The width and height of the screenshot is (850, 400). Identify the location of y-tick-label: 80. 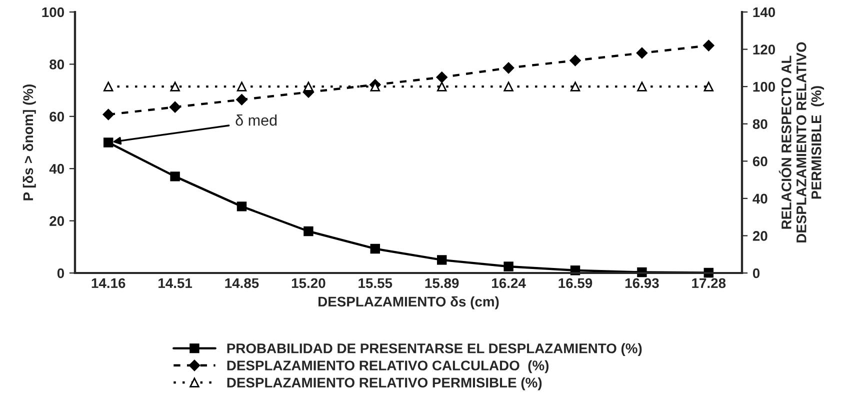
(57, 65).